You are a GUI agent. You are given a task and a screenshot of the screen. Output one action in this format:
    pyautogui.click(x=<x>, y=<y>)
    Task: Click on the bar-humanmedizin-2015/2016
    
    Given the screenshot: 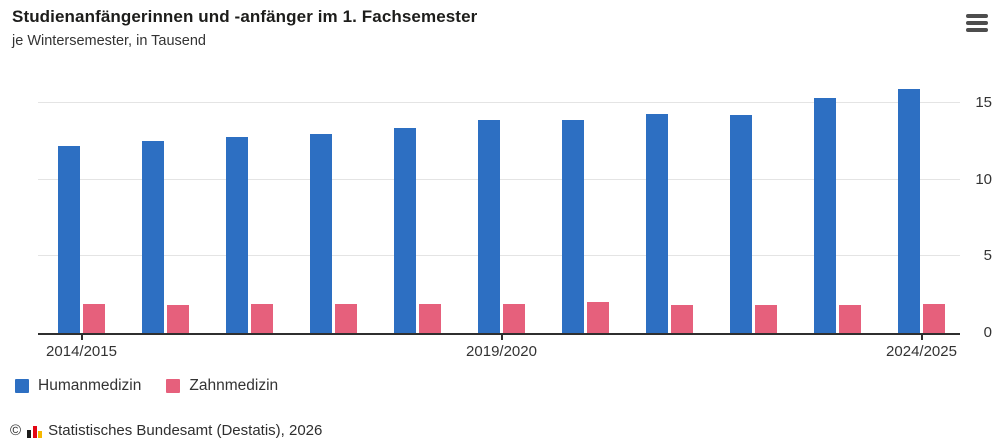 What is the action you would take?
    pyautogui.click(x=153, y=237)
    